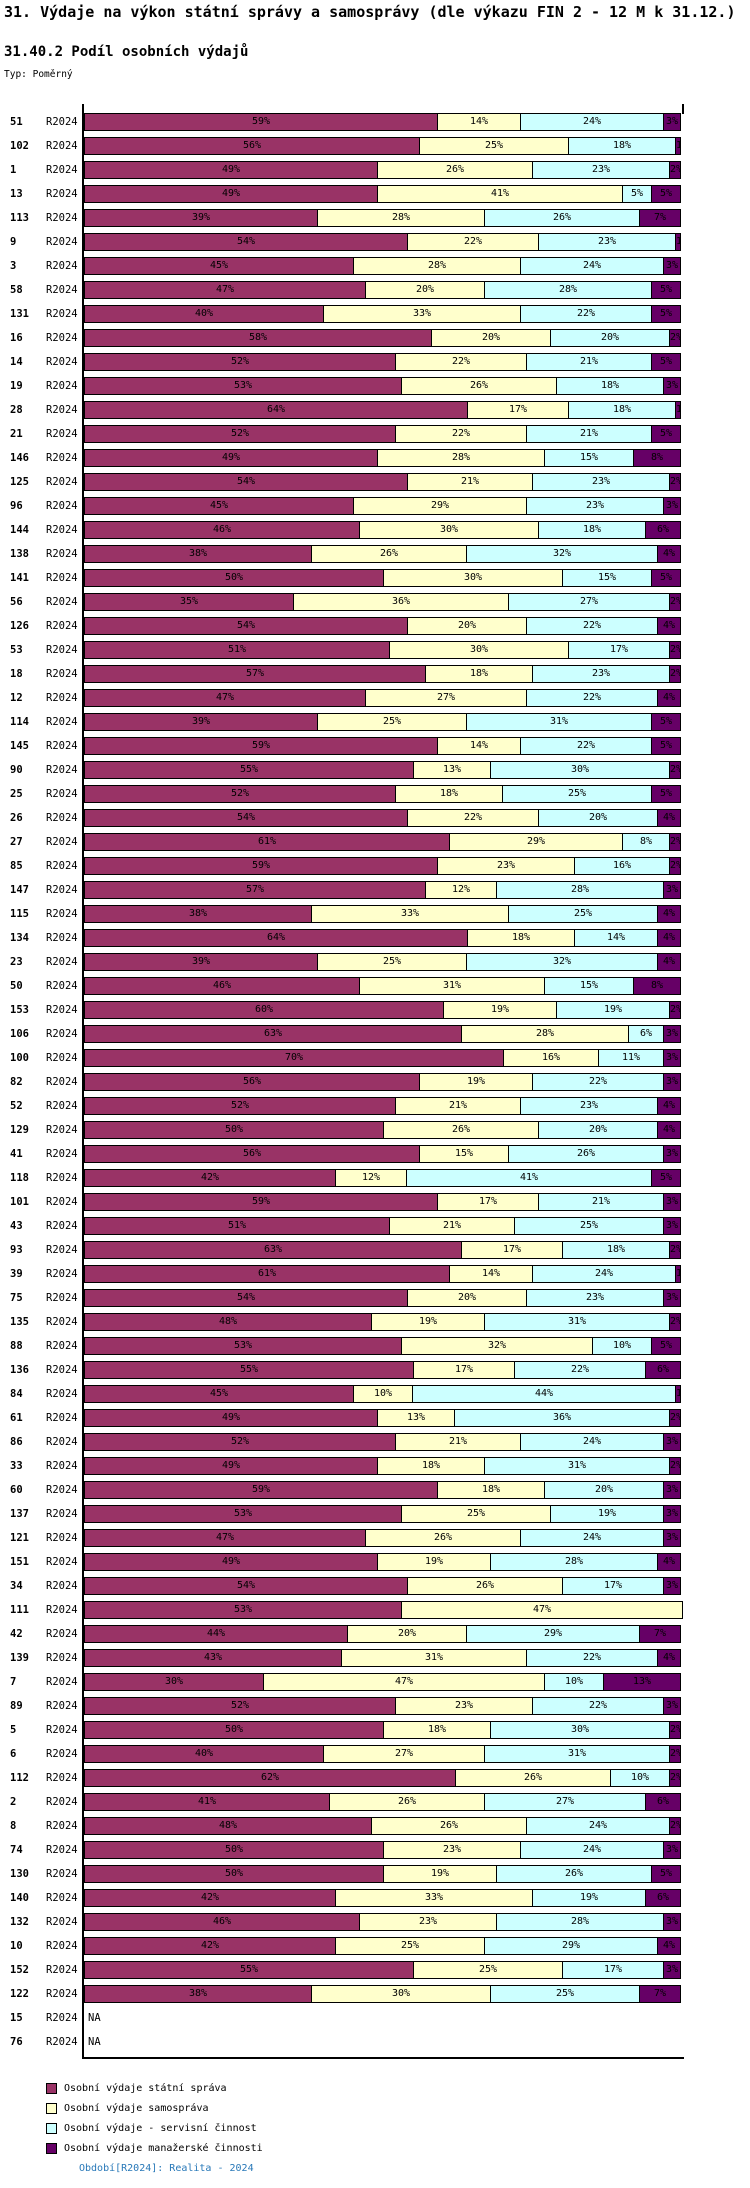 The image size is (750, 2188). Describe the element at coordinates (384, 1370) in the screenshot. I see `stacked-bar: 55% 17% 22% 6%` at that location.